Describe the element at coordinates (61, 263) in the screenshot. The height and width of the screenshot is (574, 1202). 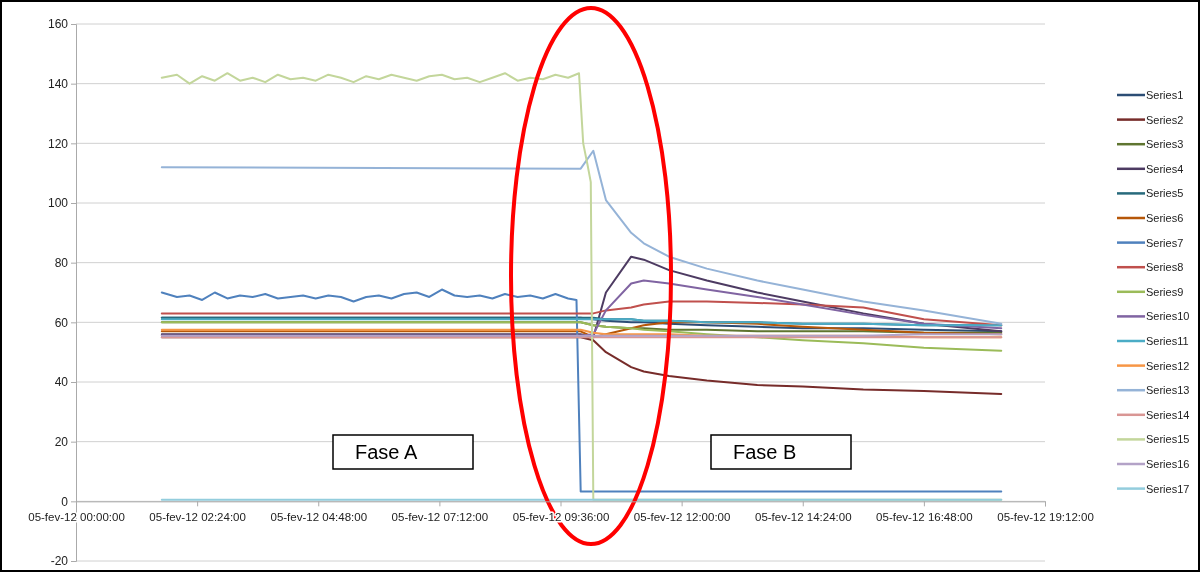
I see `y-tick-label: 80` at that location.